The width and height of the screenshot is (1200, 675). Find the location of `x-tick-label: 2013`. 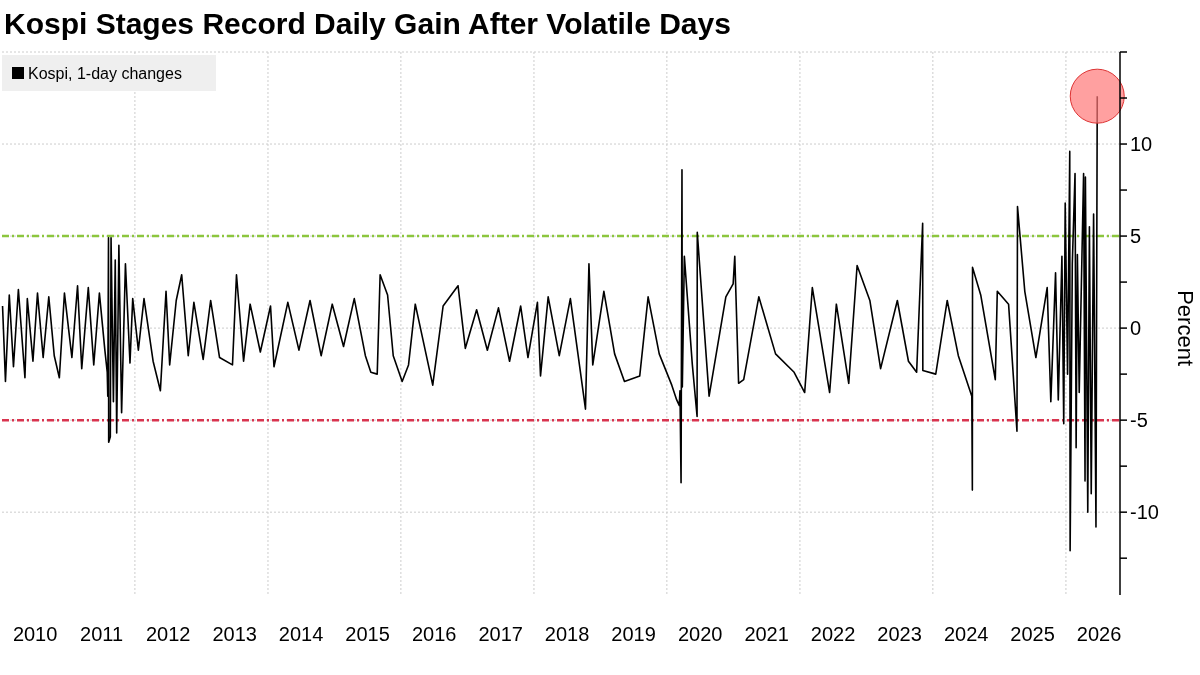

x-tick-label: 2013 is located at coordinates (234, 634).